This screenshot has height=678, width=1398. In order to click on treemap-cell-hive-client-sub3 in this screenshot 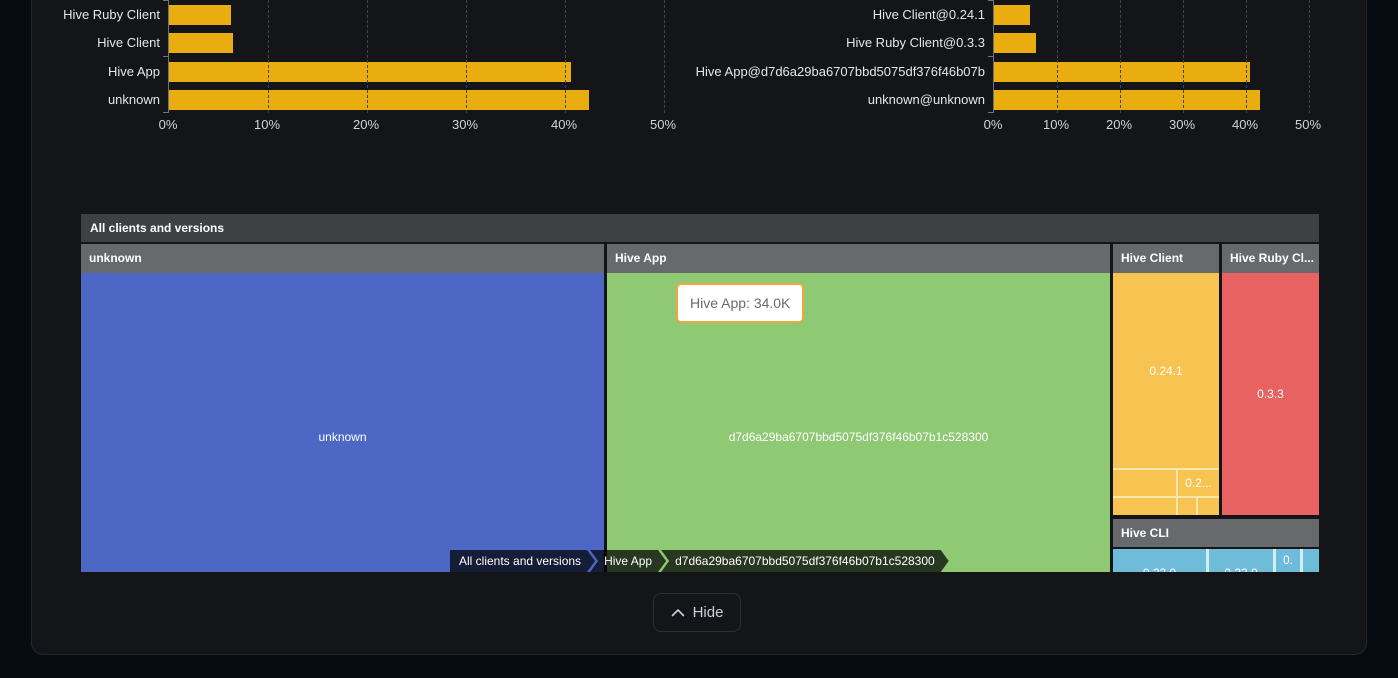, I will do `click(1144, 506)`.